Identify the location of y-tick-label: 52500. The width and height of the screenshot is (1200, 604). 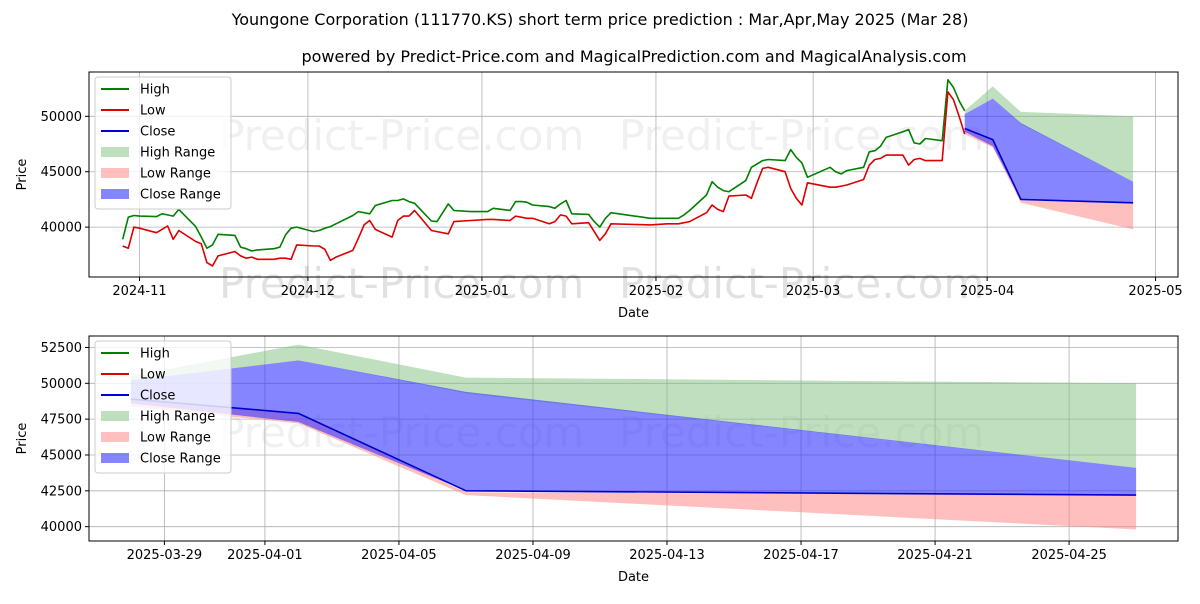
(61, 348).